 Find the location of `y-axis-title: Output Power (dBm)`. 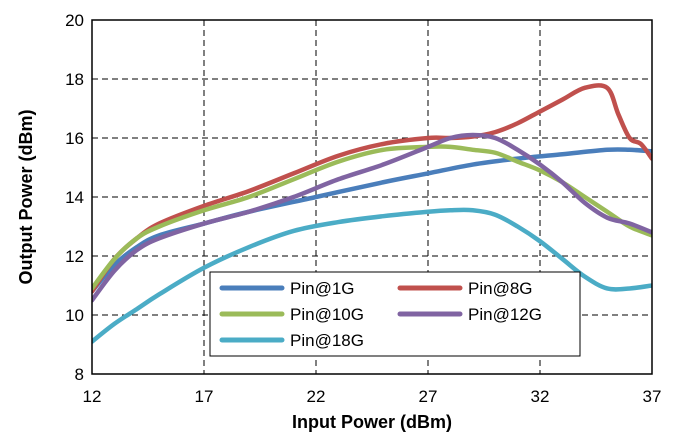

y-axis-title: Output Power (dBm) is located at coordinates (26, 197).